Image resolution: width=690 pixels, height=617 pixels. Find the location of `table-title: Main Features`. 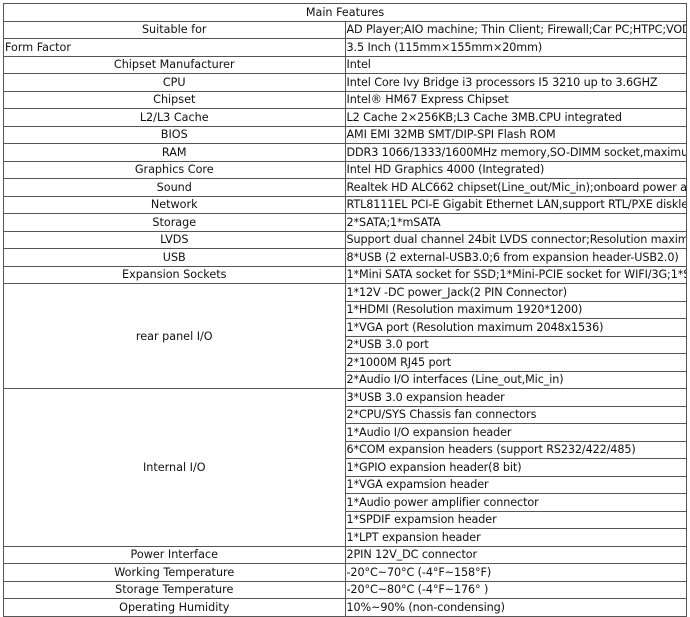

table-title: Main Features is located at coordinates (345, 12).